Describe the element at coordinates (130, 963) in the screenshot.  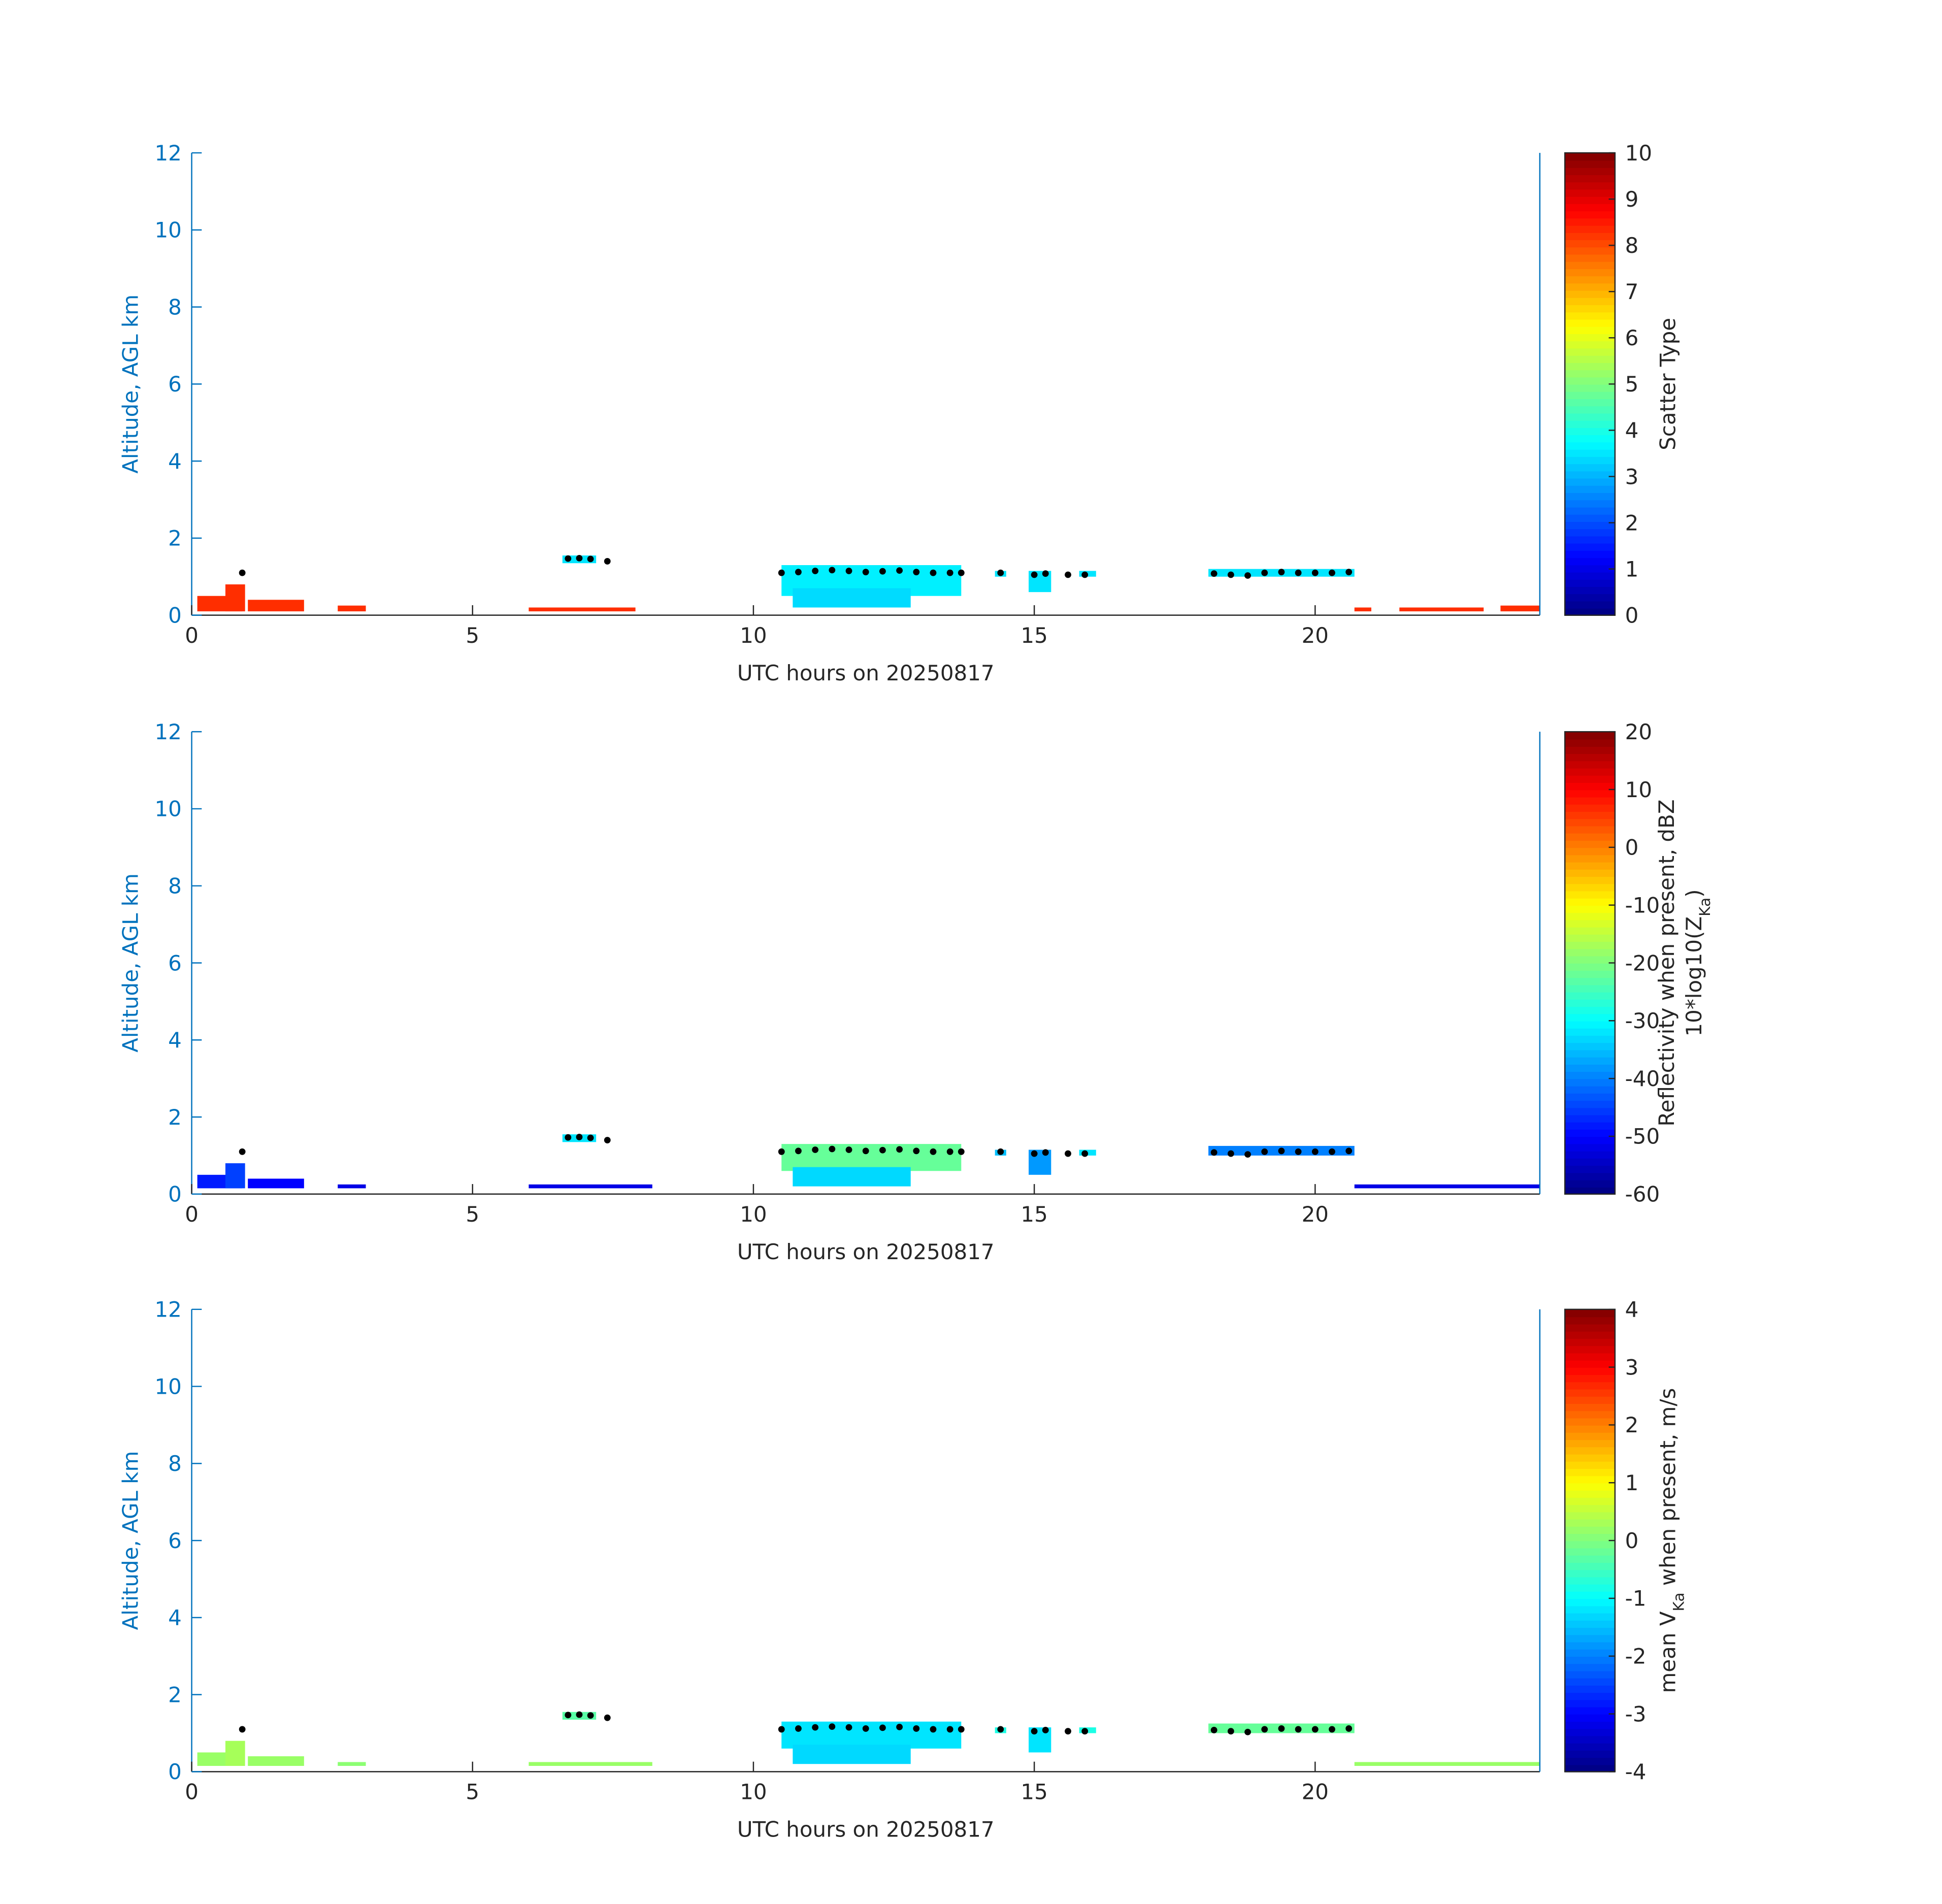
I see `y-axis-label: Altitude, AGL km` at that location.